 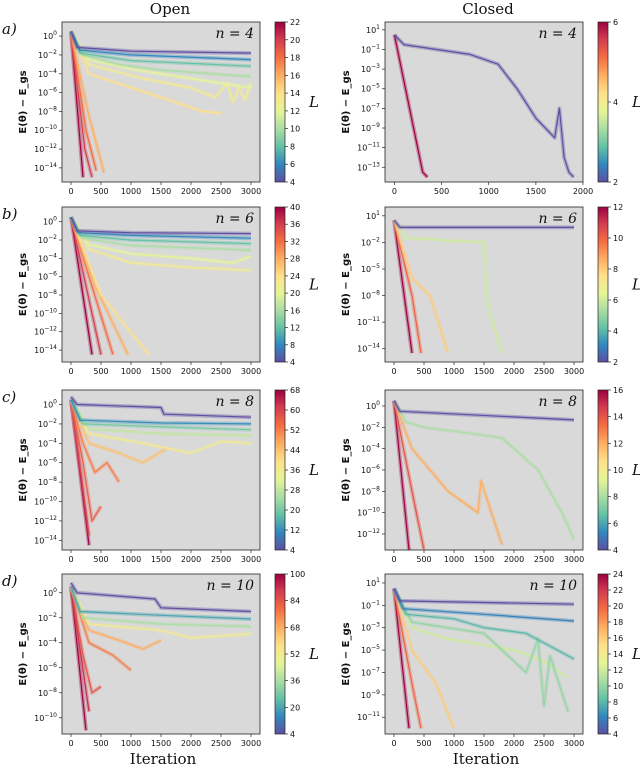 What do you see at coordinates (486, 759) in the screenshot?
I see `xlabel-closed: Iteration` at bounding box center [486, 759].